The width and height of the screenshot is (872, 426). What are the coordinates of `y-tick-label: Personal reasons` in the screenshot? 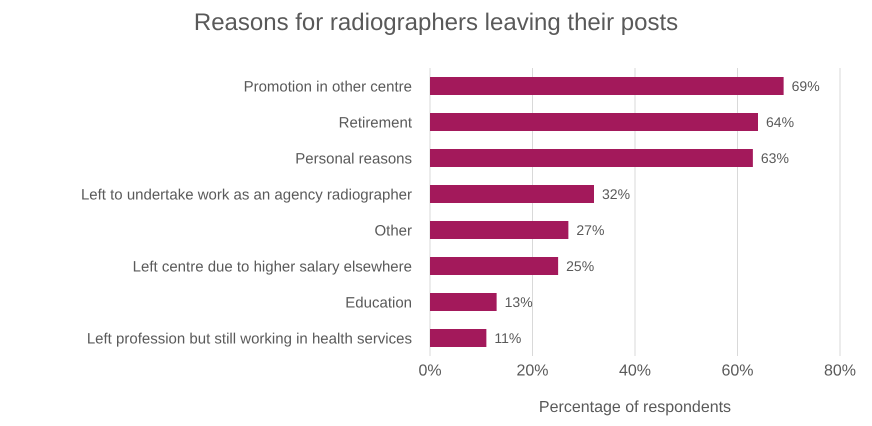 It's located at (353, 159).